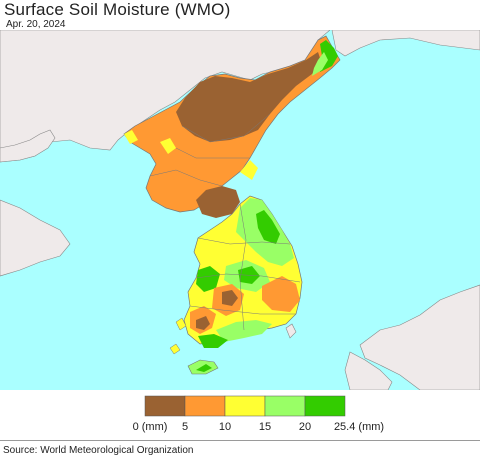 The height and width of the screenshot is (460, 480). What do you see at coordinates (249, 275) in the screenshot?
I see `south-korea-wet-central` at bounding box center [249, 275].